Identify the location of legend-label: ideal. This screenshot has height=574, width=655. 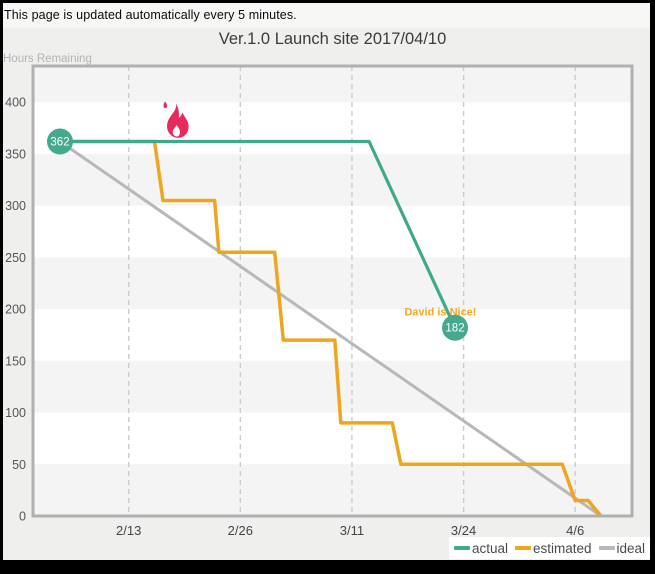
(631, 548).